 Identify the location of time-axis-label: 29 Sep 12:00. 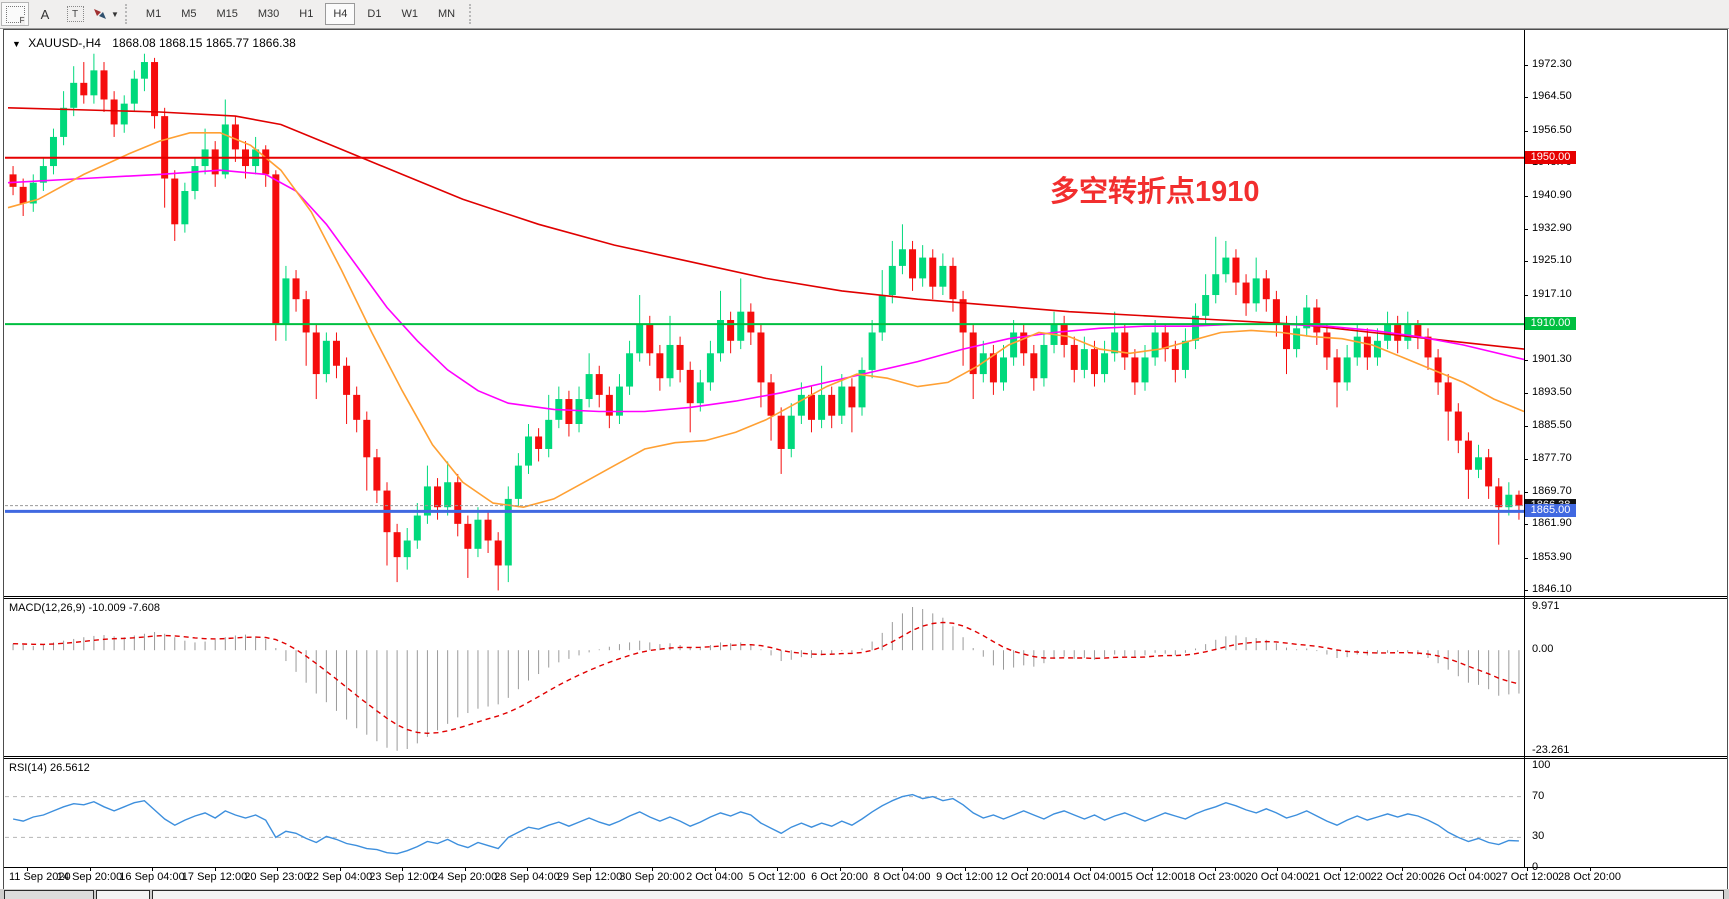
(589, 877).